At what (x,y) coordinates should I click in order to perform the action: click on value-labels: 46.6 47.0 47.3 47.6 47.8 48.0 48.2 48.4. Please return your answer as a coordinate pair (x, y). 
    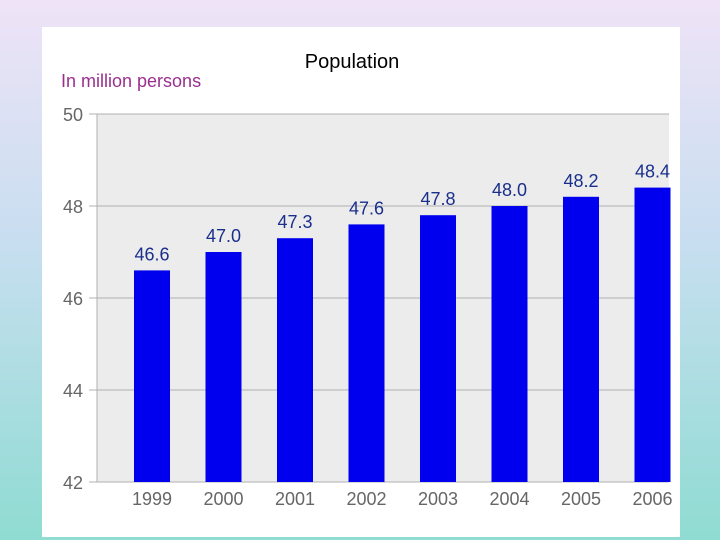
    Looking at the image, I should click on (402, 213).